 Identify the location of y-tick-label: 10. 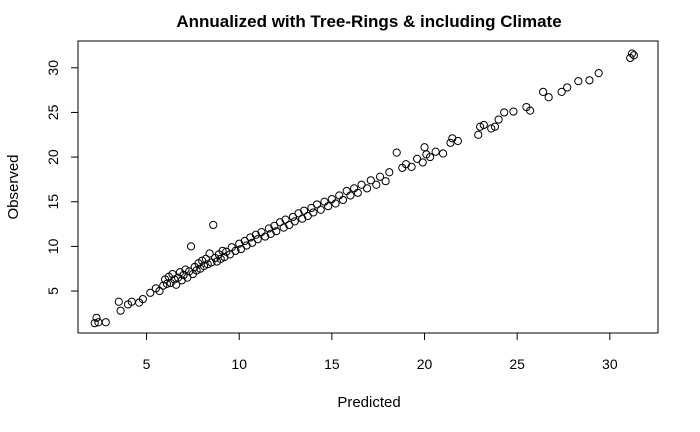
(53, 246).